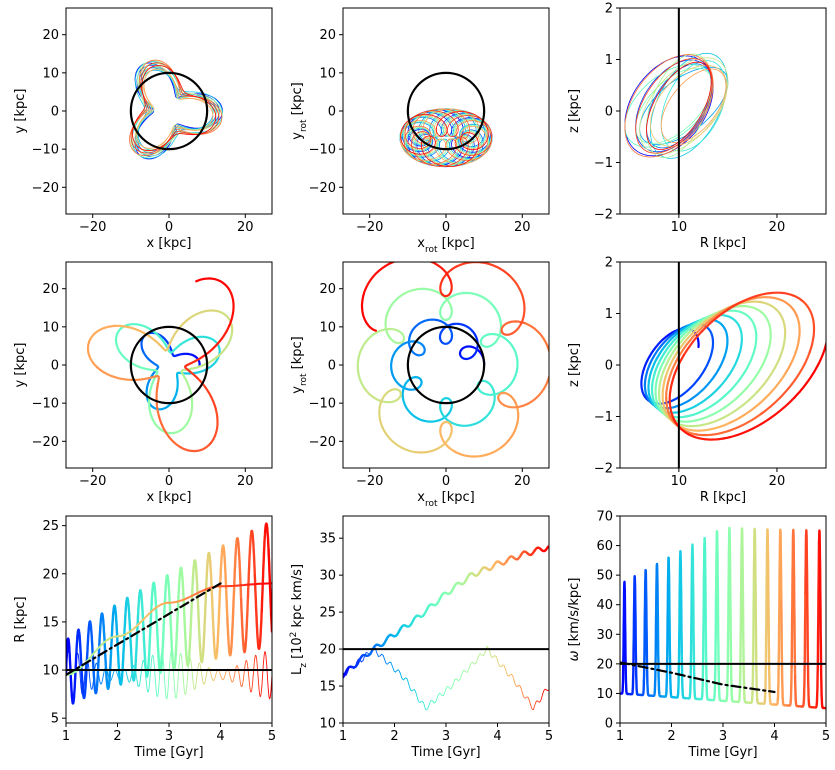 The width and height of the screenshot is (835, 770). I want to click on y-tick-label: 20, so click(327, 650).